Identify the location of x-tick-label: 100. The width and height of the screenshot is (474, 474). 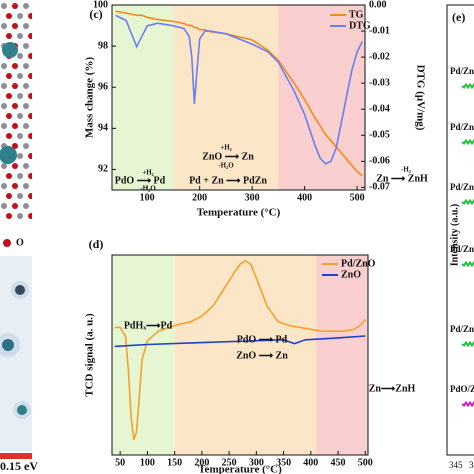
(147, 462).